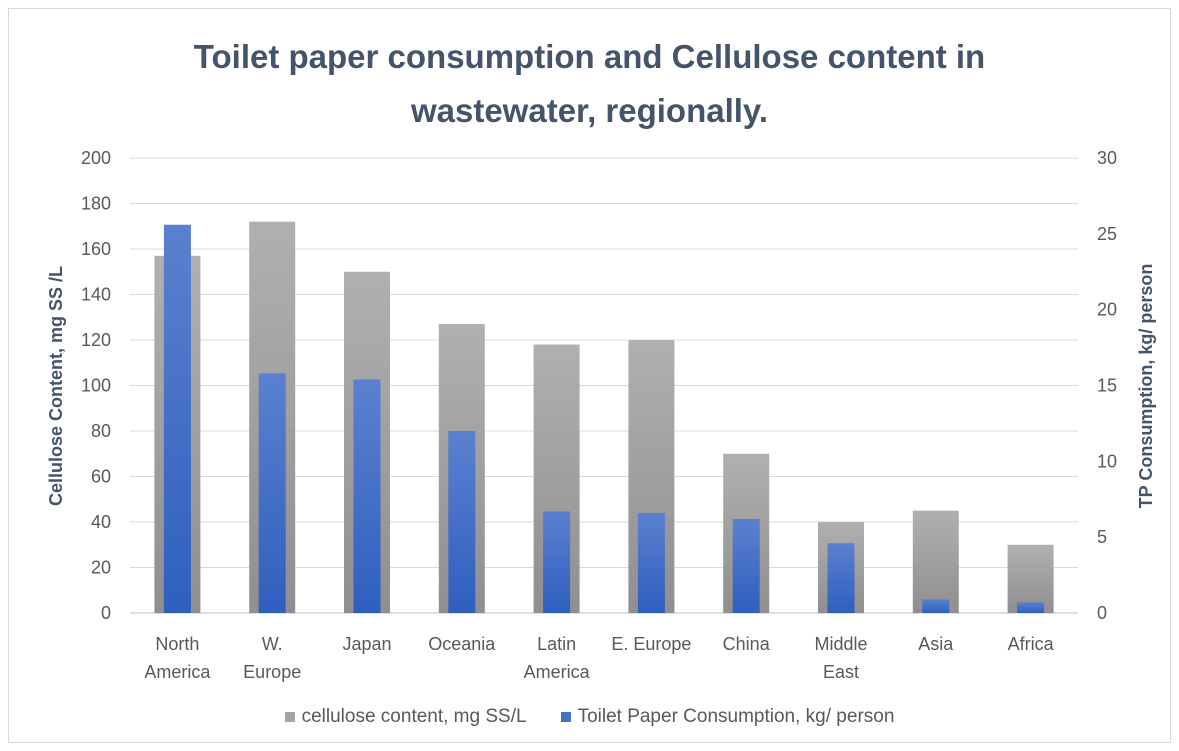 The width and height of the screenshot is (1179, 751). Describe the element at coordinates (840, 658) in the screenshot. I see `x-tick-label: Middle East` at that location.